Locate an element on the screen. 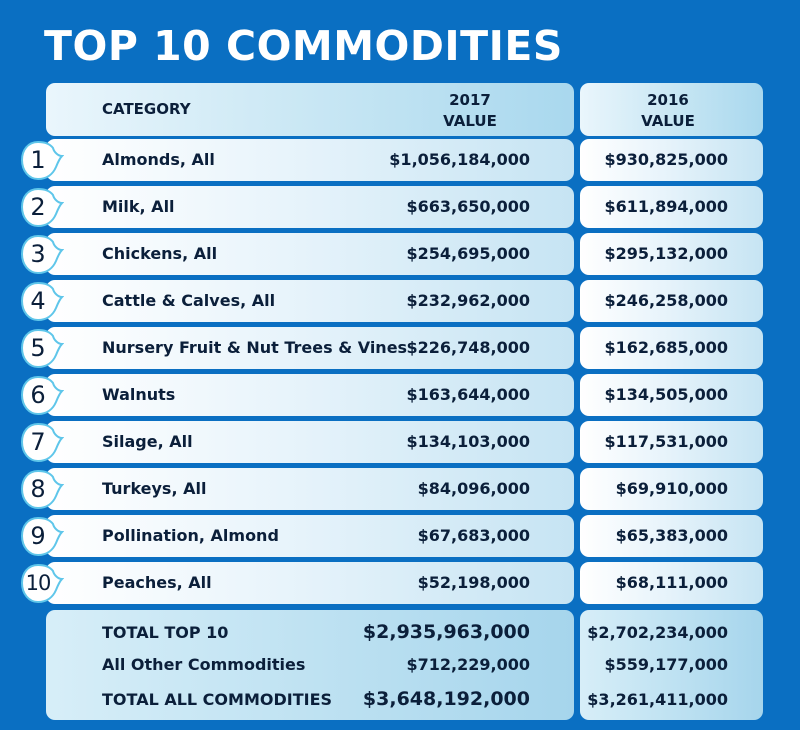  value-2016-cell: $246,258,000 is located at coordinates (666, 300).